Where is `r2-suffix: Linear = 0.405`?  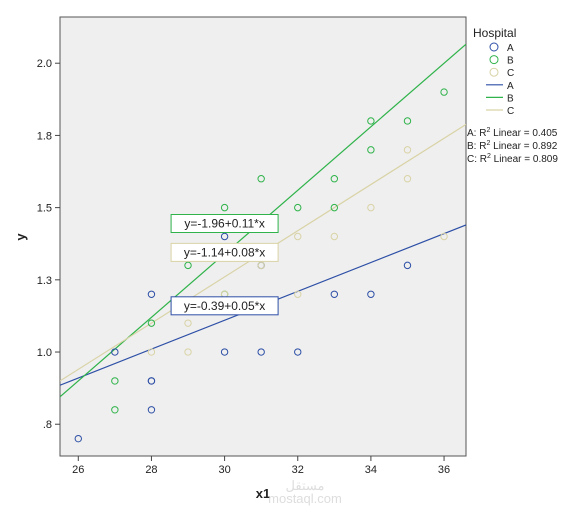
r2-suffix: Linear = 0.405 is located at coordinates (523, 133).